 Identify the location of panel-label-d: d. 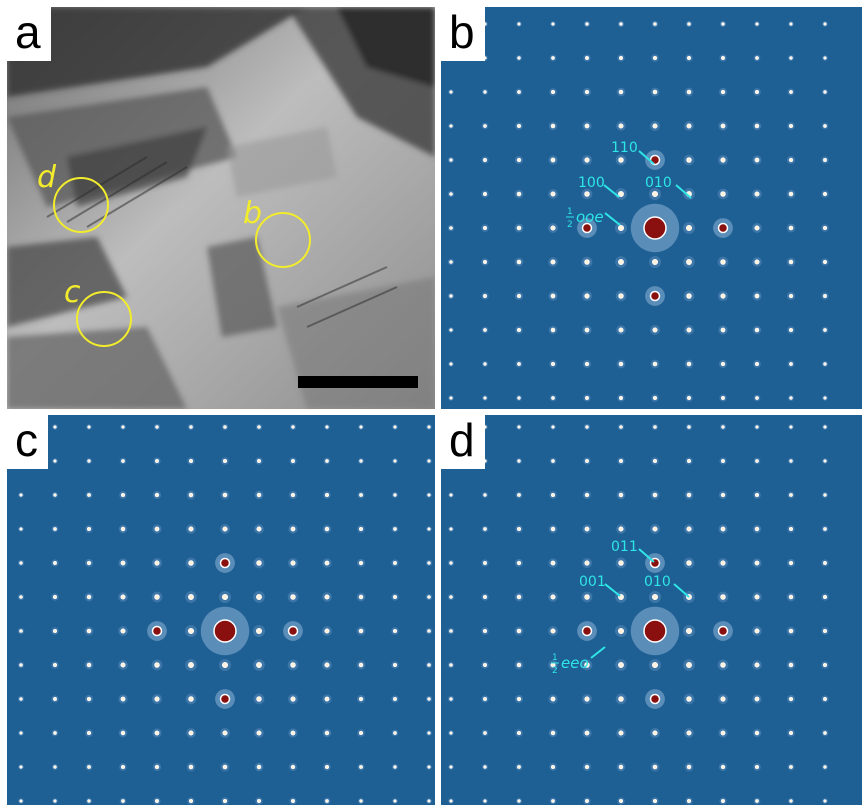
(463, 442).